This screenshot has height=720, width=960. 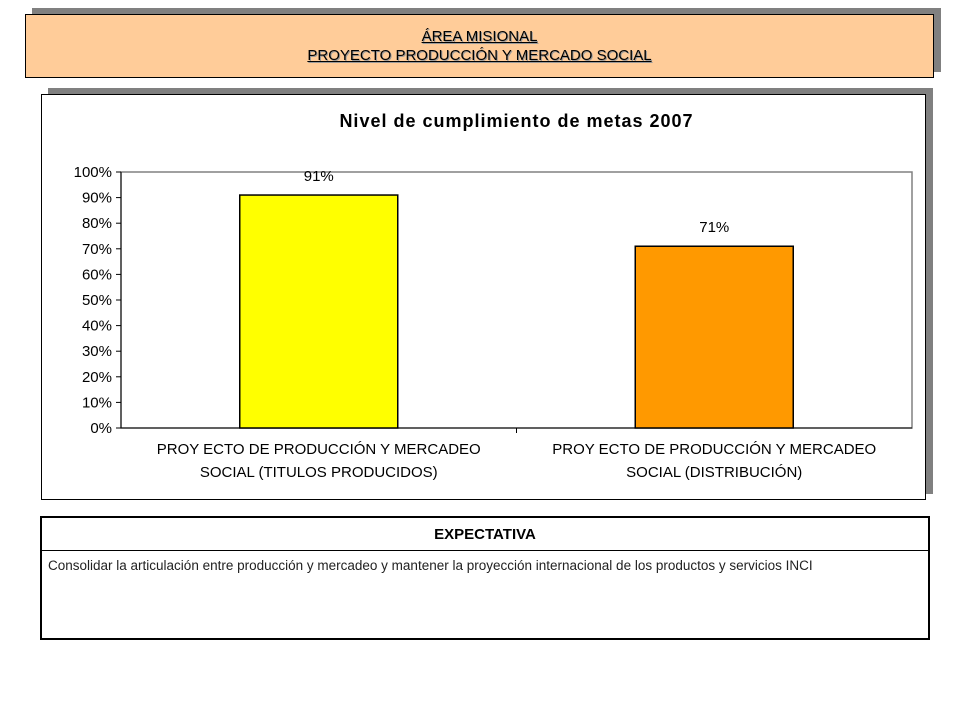 What do you see at coordinates (97, 300) in the screenshot?
I see `y-tick-label: 50%` at bounding box center [97, 300].